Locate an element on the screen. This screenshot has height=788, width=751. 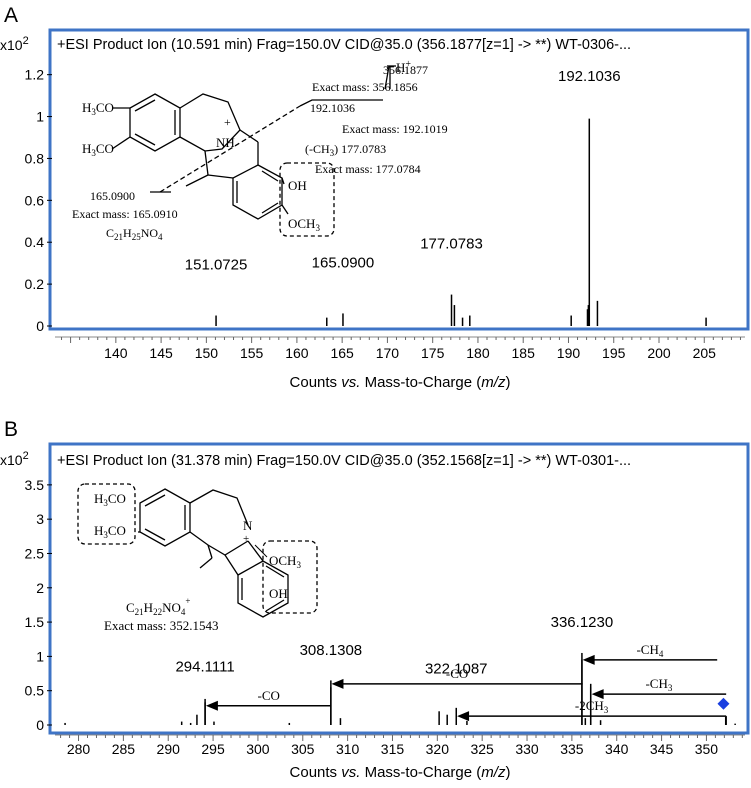
svg-text: Exact mass: 165.0910 is located at coordinates (125, 214).